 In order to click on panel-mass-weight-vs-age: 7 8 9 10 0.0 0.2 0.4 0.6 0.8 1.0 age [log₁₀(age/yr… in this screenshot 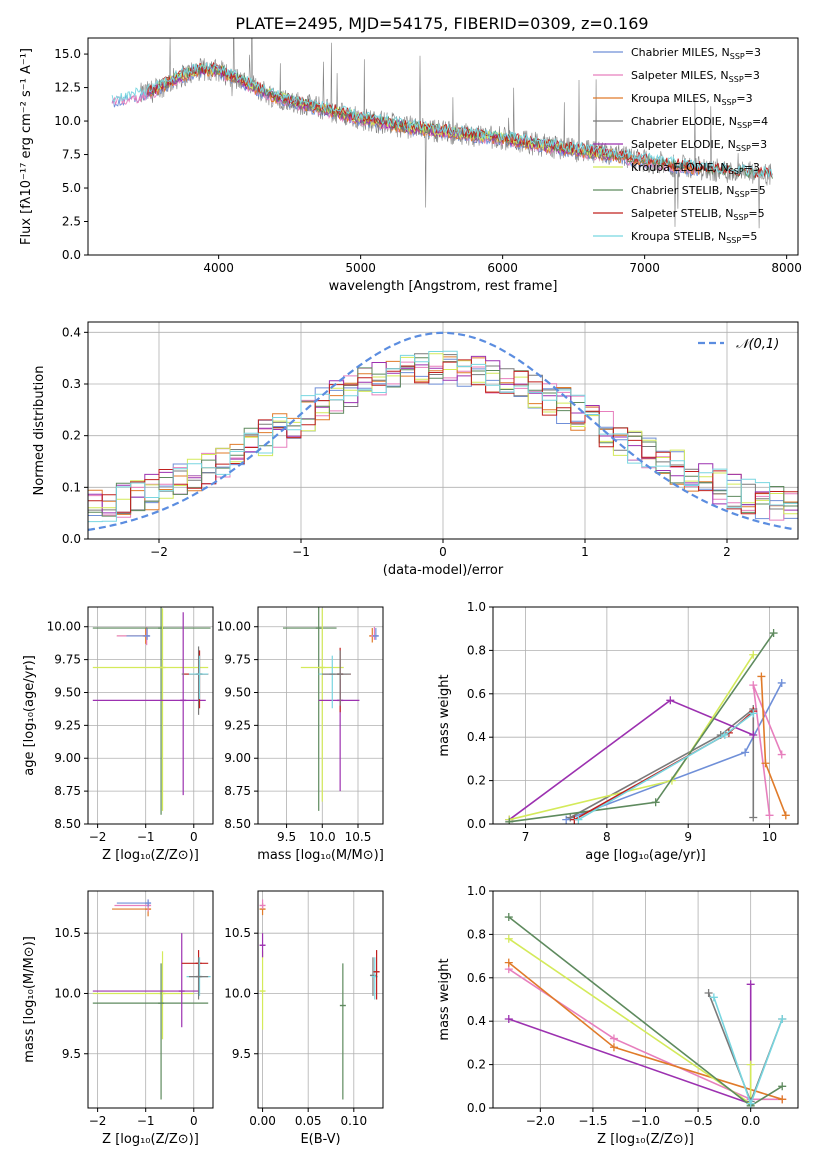, I will do `click(618, 731)`.